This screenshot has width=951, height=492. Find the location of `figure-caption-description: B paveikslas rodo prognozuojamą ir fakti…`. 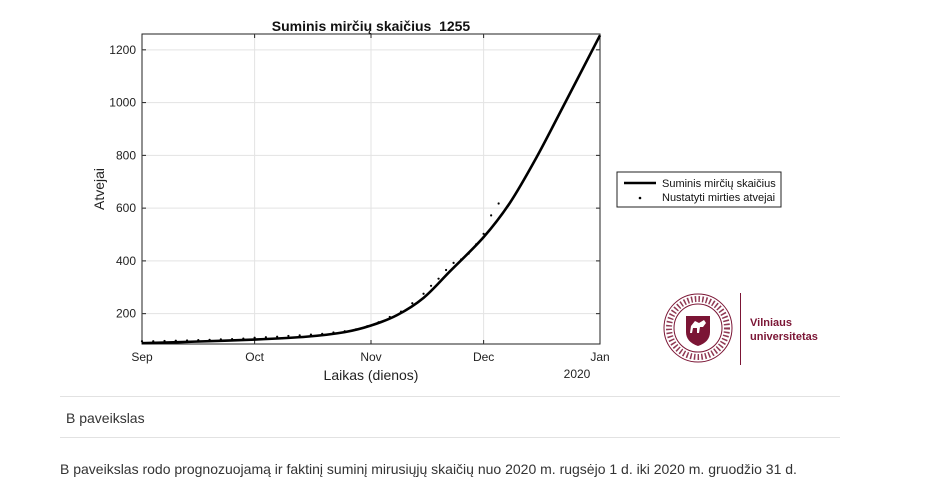

figure-caption-description: B paveikslas rodo prognozuojamą ir fakti… is located at coordinates (428, 469).